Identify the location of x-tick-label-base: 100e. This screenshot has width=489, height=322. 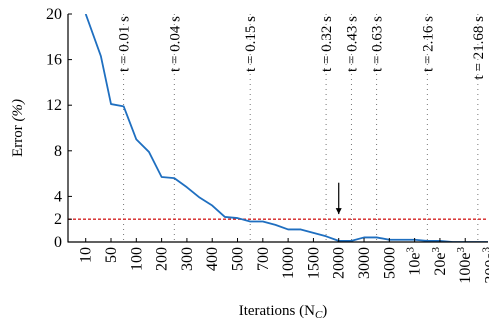
(465, 268).